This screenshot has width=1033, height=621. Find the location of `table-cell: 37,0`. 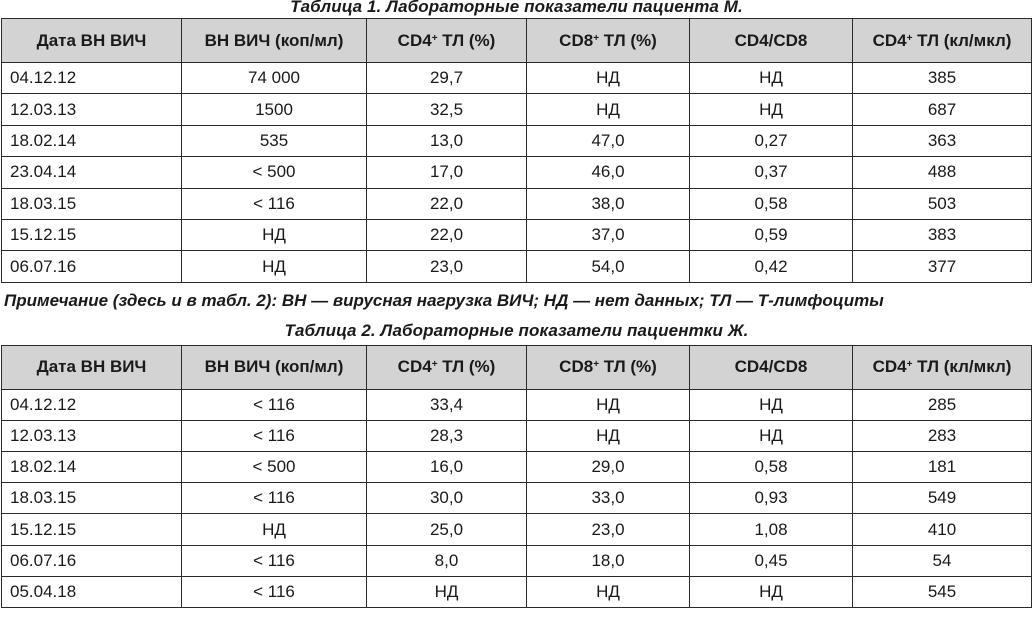

table-cell: 37,0 is located at coordinates (608, 235).